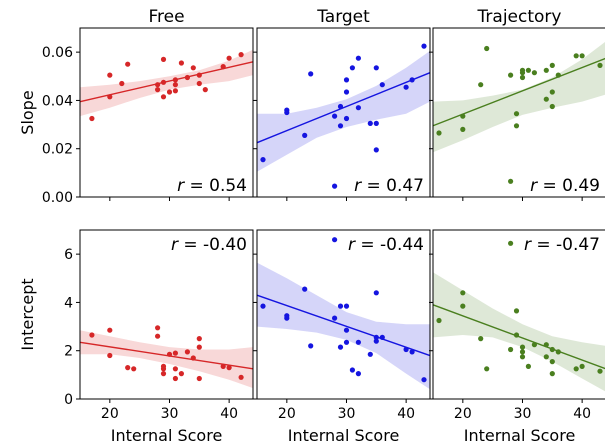 This screenshot has width=605, height=445. Describe the element at coordinates (68, 303) in the screenshot. I see `y-tick-label: 4` at that location.